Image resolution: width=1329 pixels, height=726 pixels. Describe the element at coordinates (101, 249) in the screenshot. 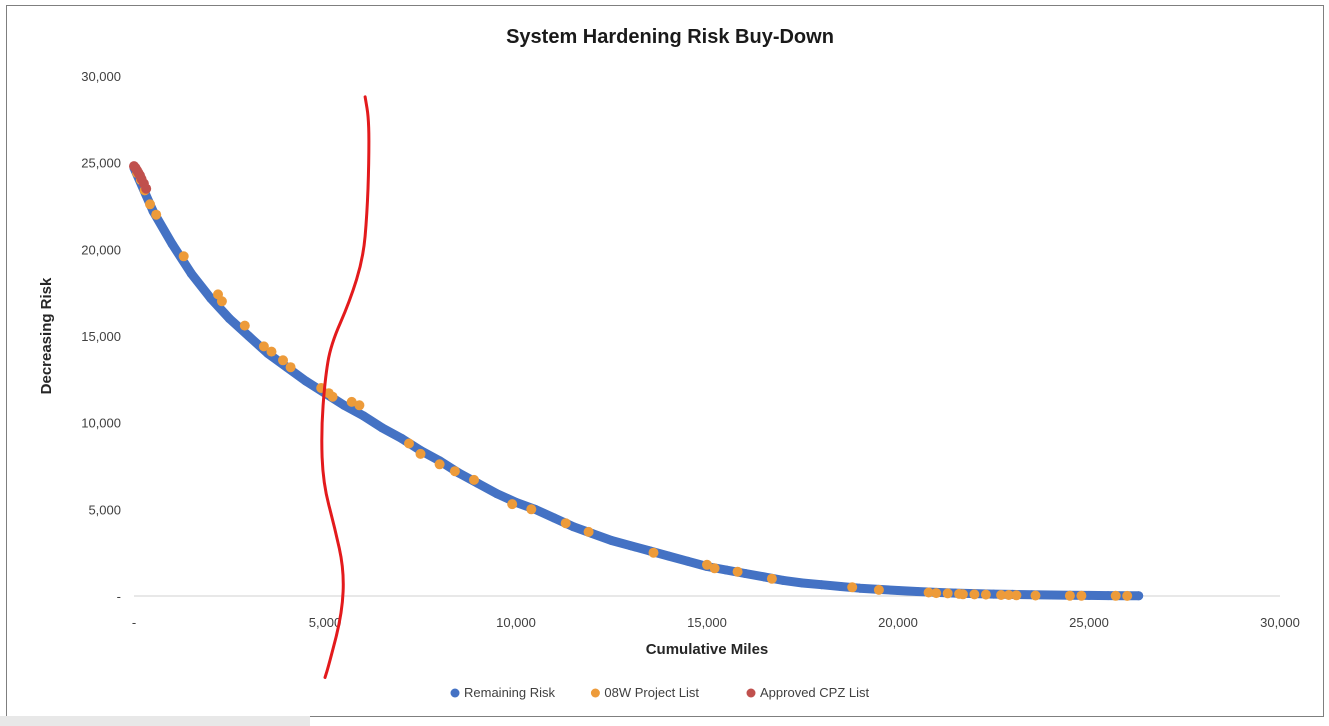

I see `y-tick-label: 20,000` at that location.